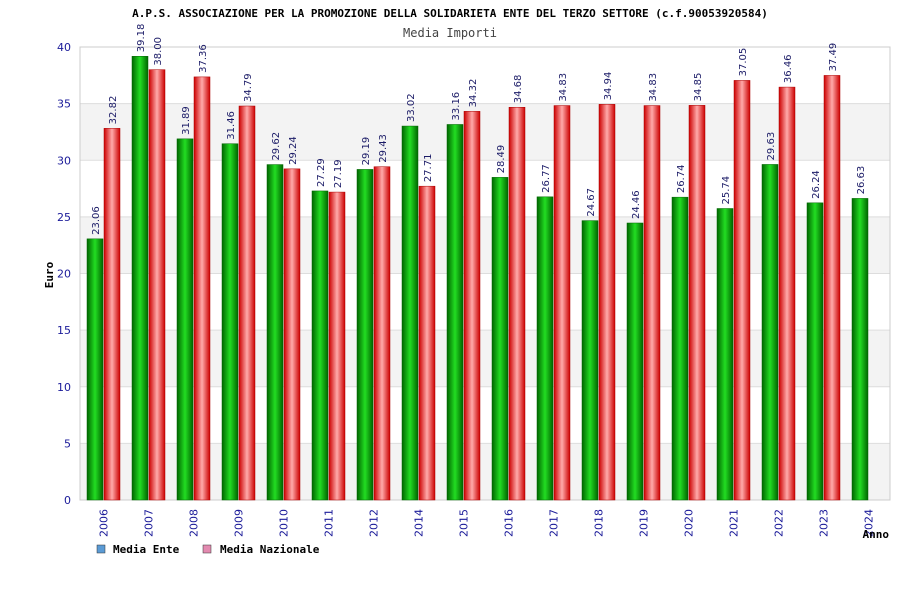 The width and height of the screenshot is (900, 600). What do you see at coordinates (411, 107) in the screenshot?
I see `value-label-media-ente: 33.02` at bounding box center [411, 107].